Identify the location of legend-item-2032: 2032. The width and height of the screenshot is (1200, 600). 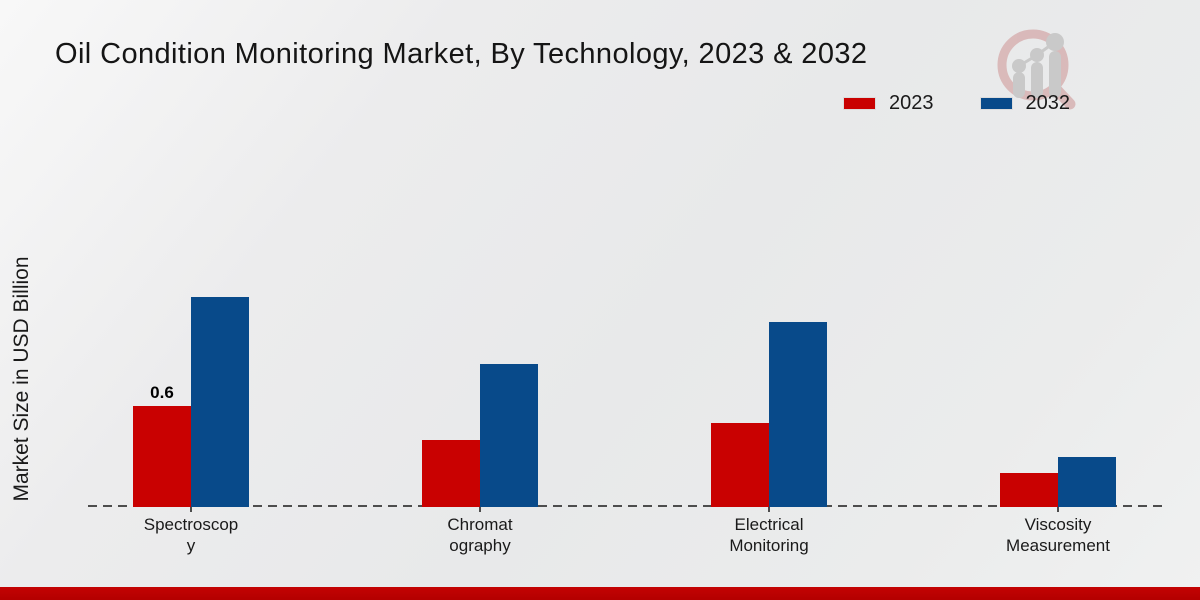
(1025, 103).